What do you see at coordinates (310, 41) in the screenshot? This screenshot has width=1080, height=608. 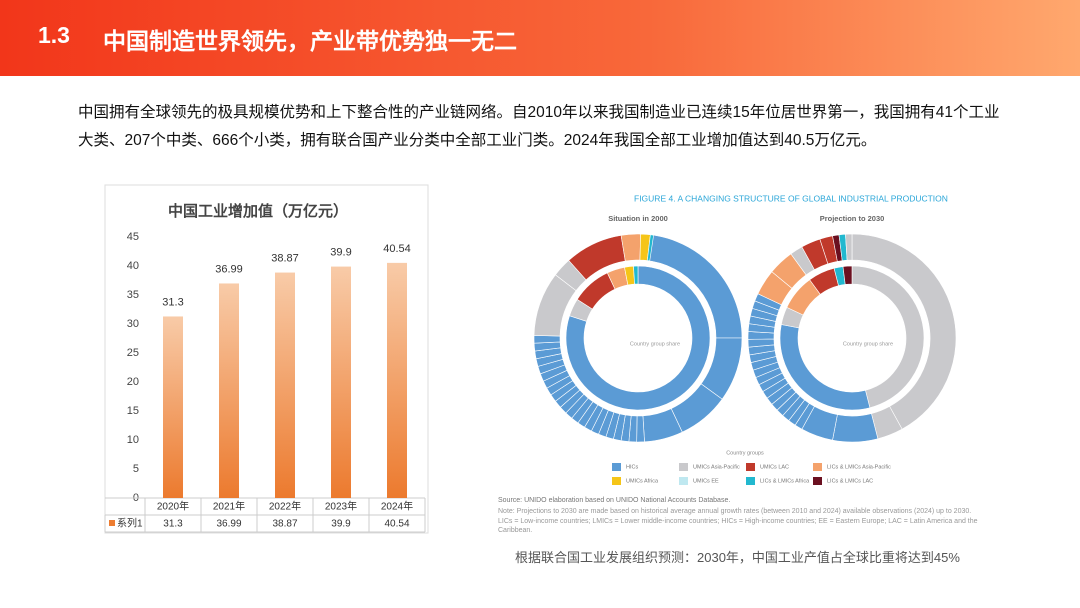 I see `slide-title: 中国制造世界领先，产业带优势独一无二` at bounding box center [310, 41].